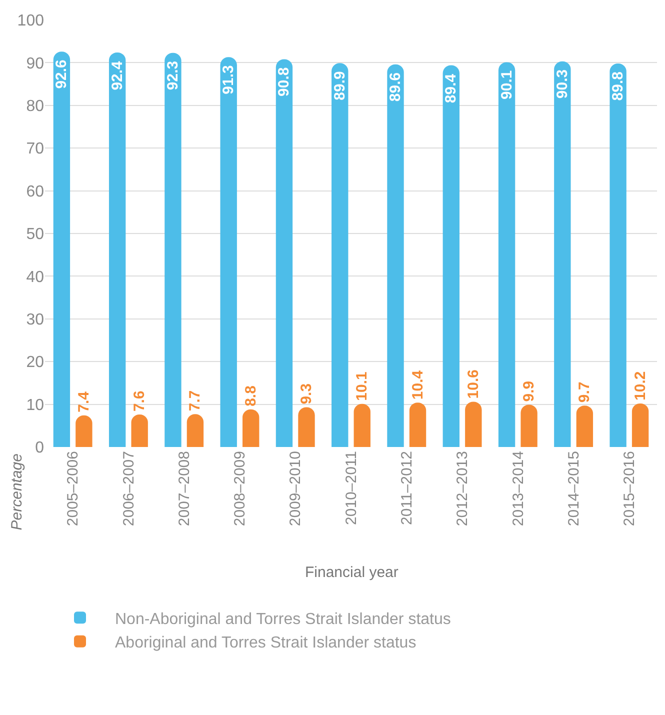 The height and width of the screenshot is (715, 665). I want to click on x-tick-label: 2005–2006, so click(73, 488).